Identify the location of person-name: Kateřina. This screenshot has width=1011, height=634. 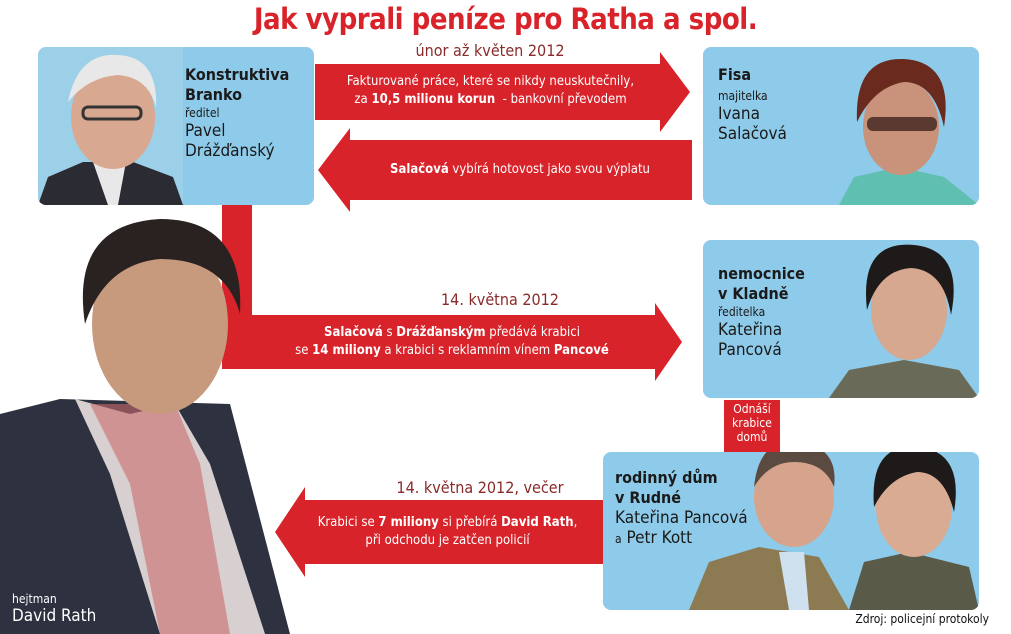
(750, 330).